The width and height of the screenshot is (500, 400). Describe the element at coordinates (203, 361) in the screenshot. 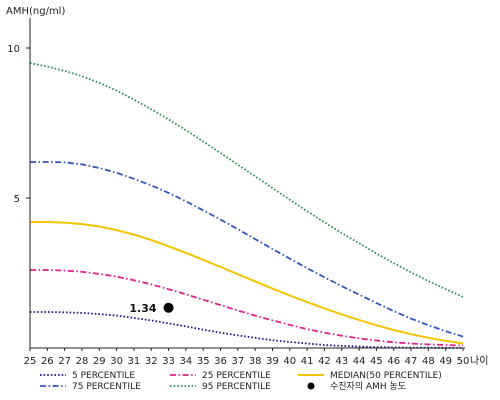

I see `x-tick-label: 35` at that location.